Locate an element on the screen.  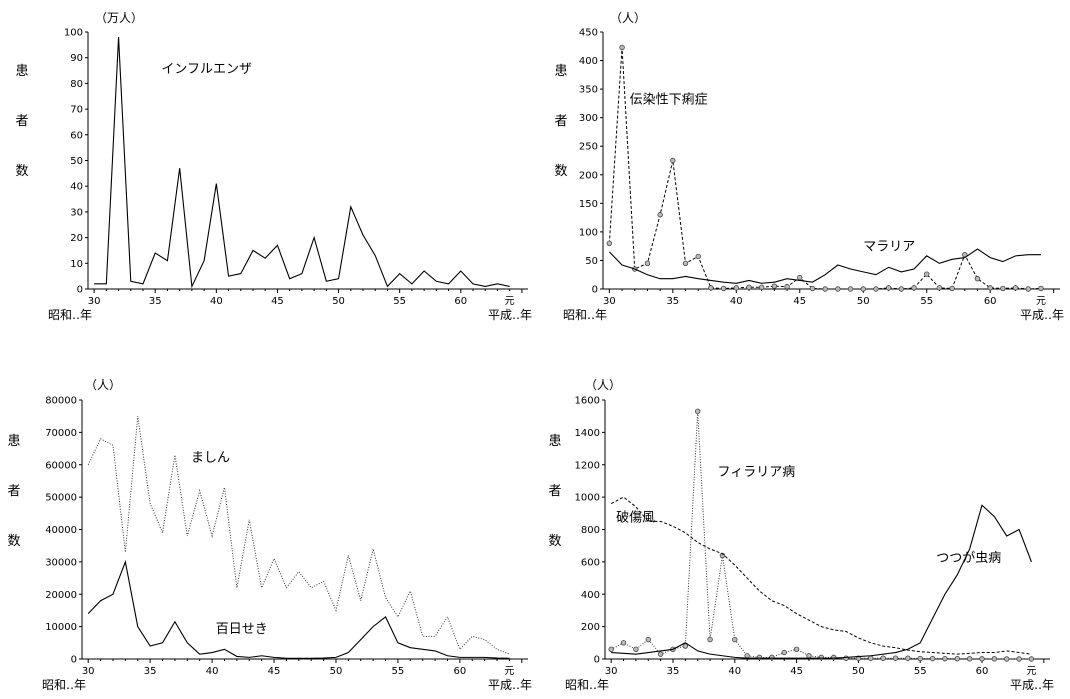
y-tick-label: 1600 is located at coordinates (587, 401).